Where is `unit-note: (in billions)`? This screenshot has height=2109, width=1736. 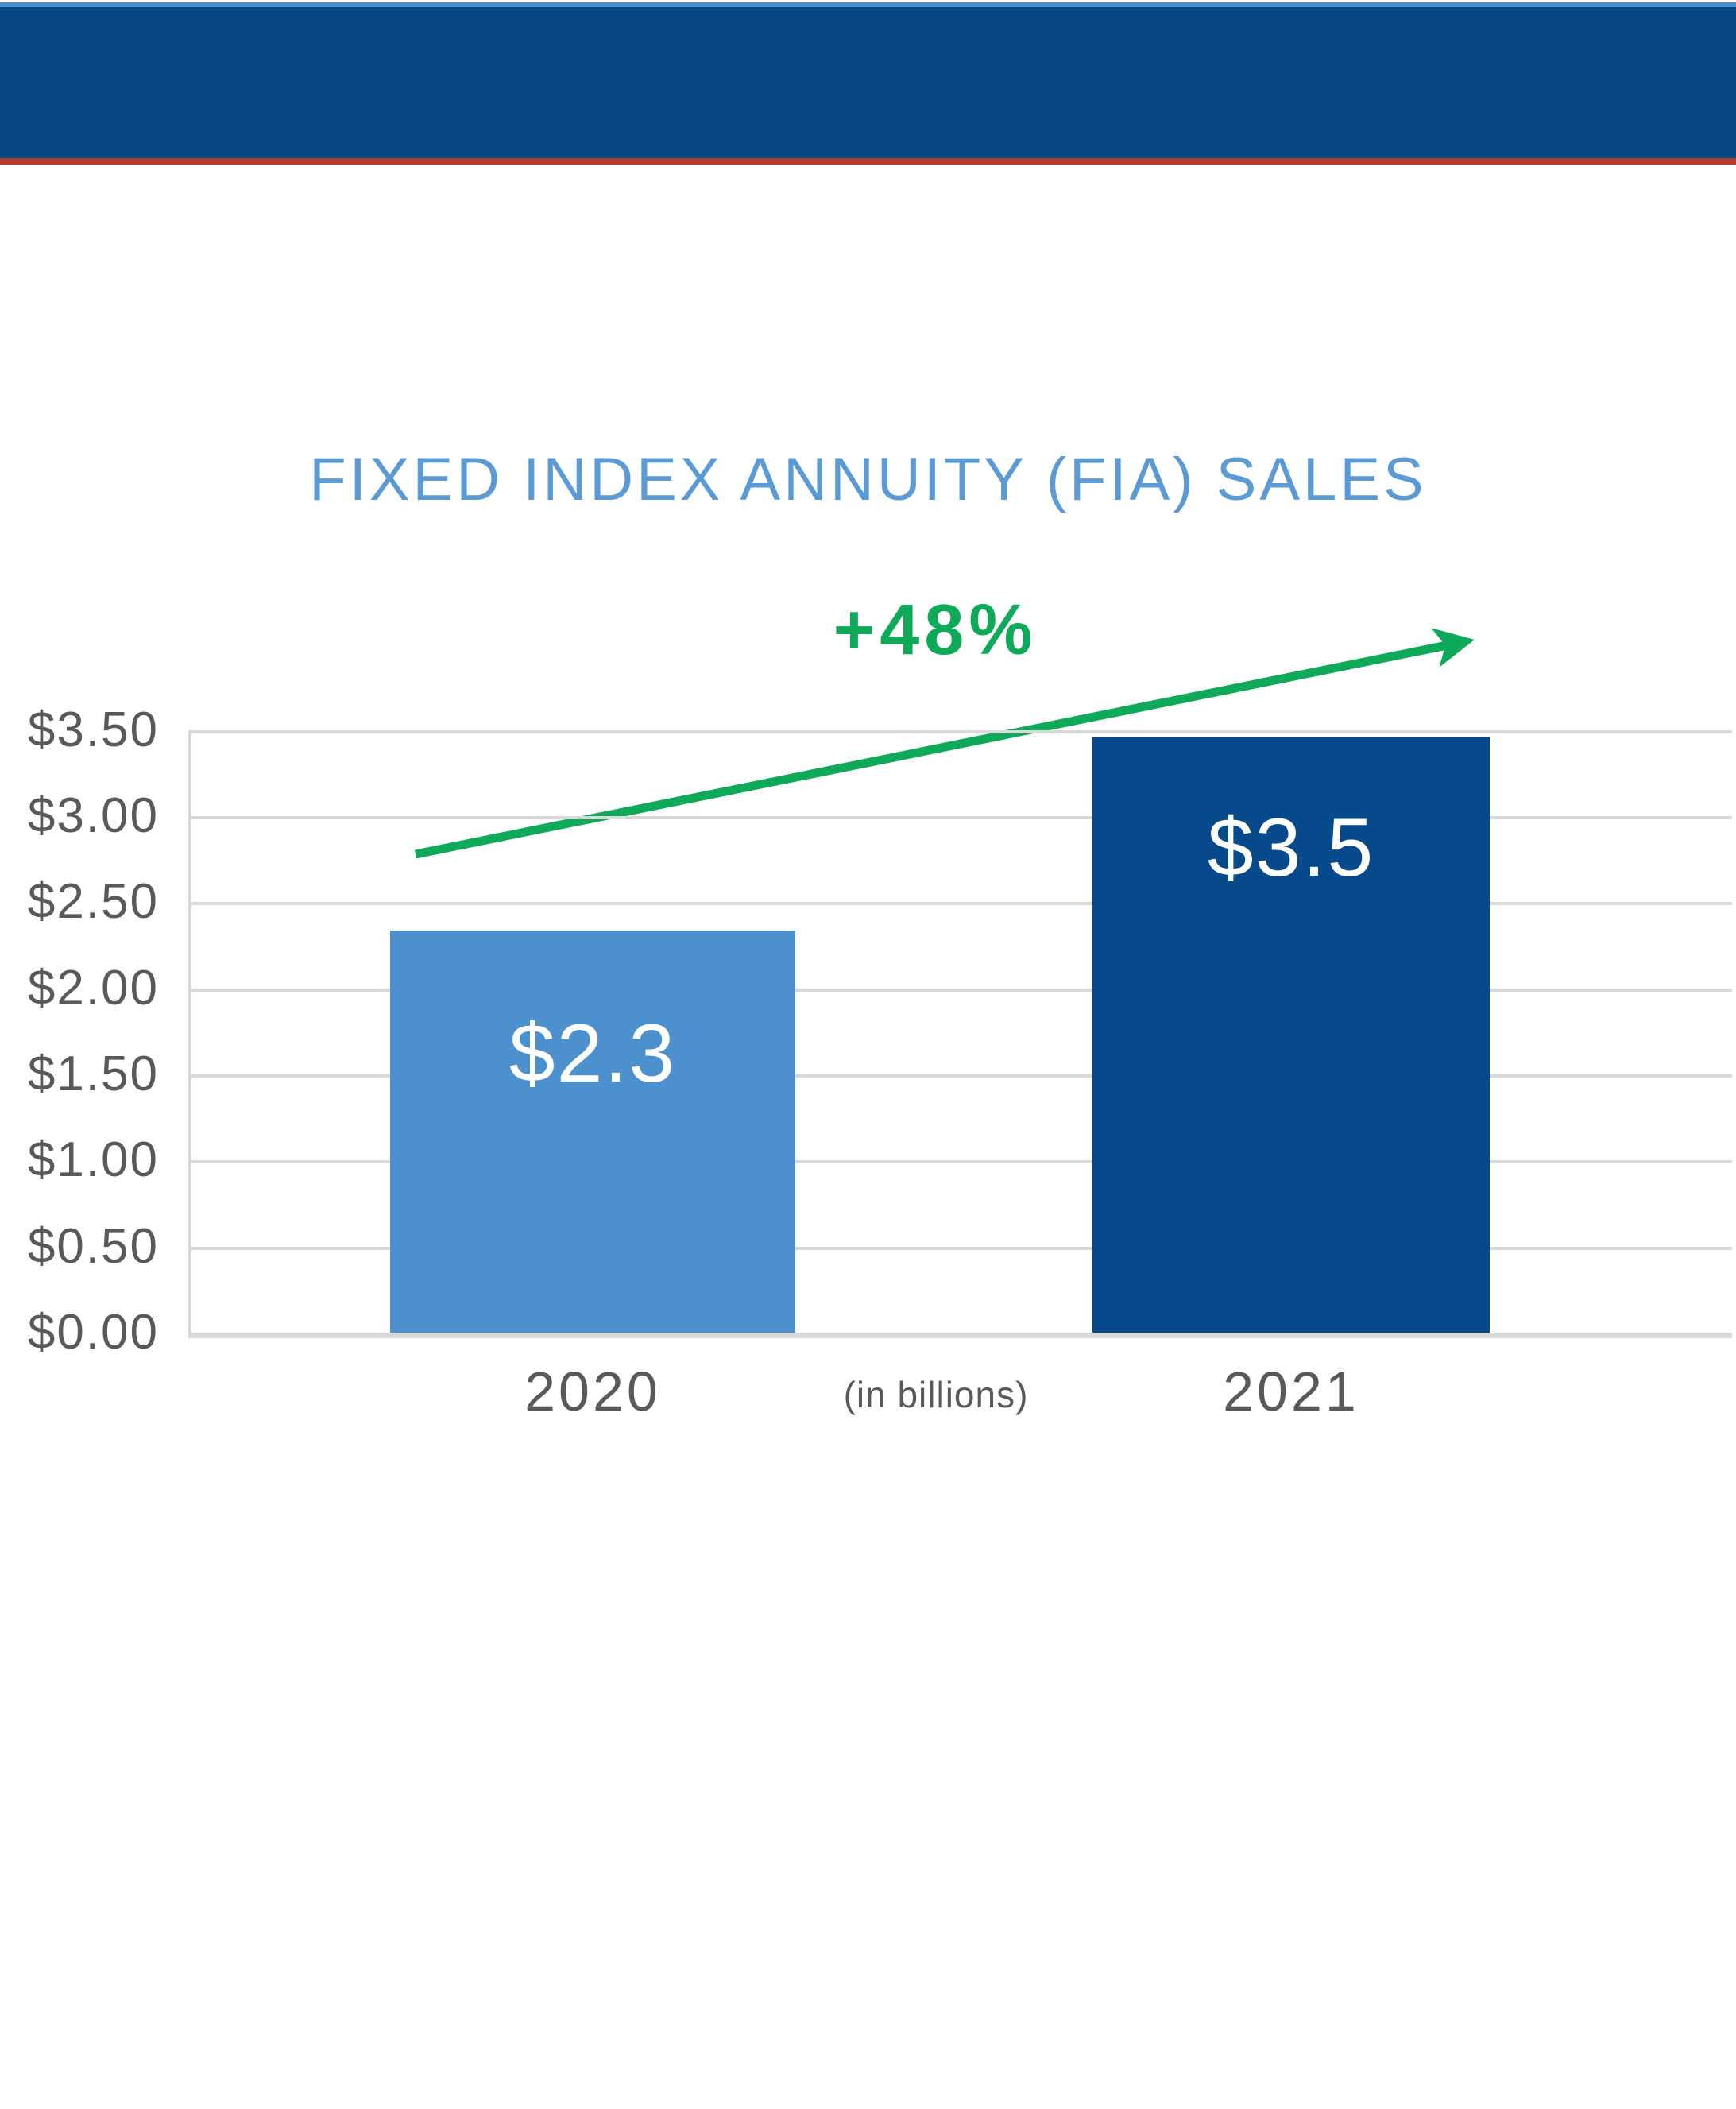 unit-note: (in billions) is located at coordinates (936, 1394).